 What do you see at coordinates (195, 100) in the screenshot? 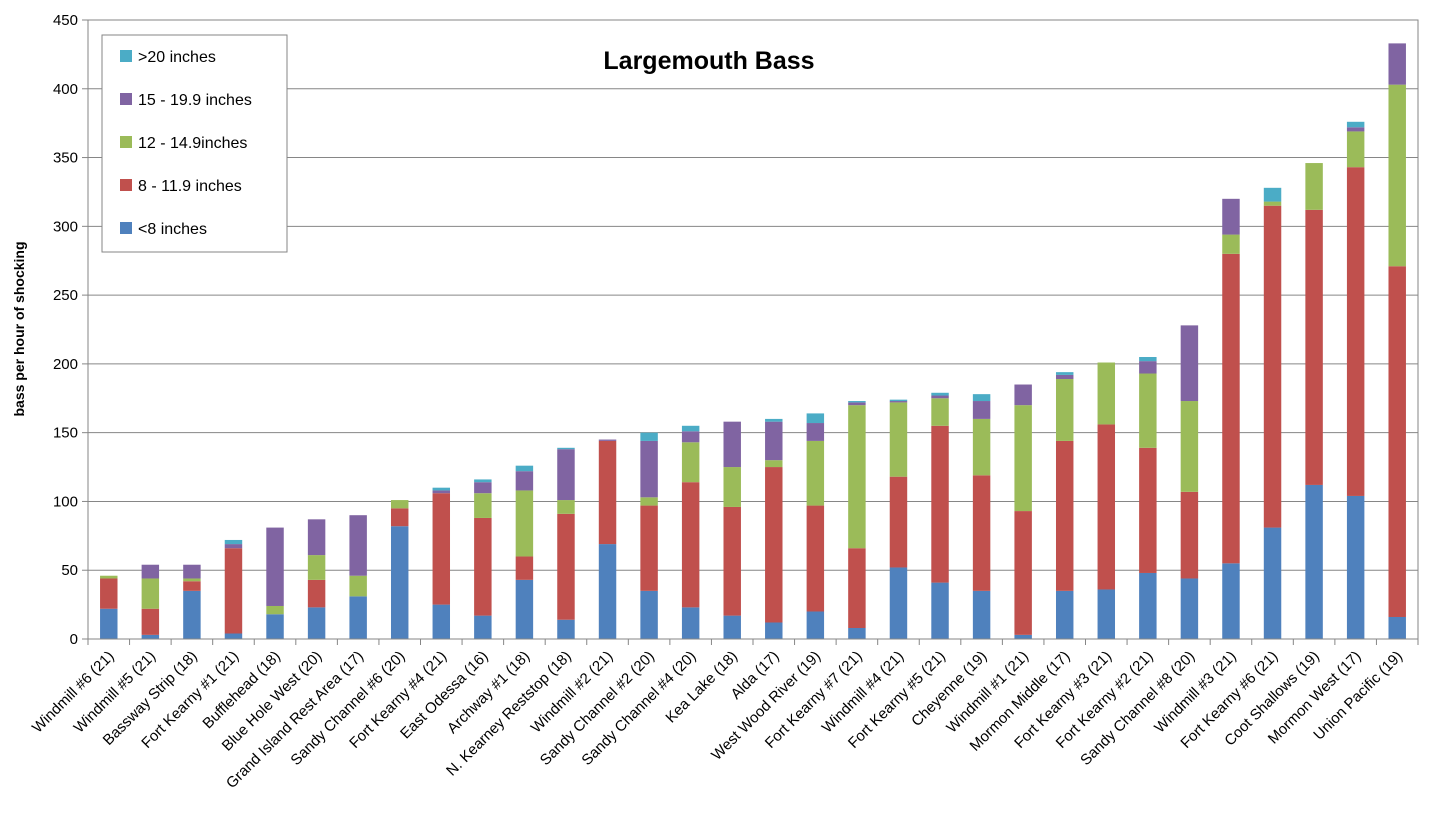
I see `legend-label: 15 - 19.9 inches` at bounding box center [195, 100].